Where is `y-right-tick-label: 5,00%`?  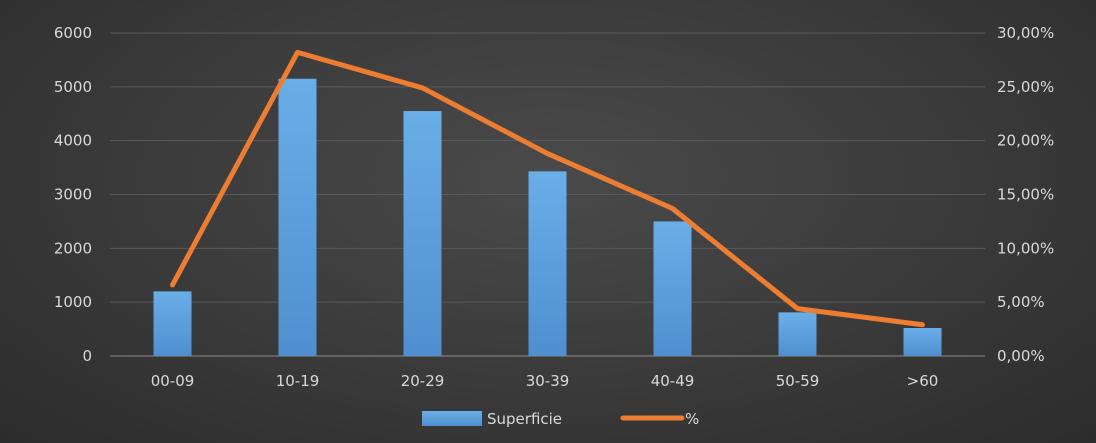
y-right-tick-label: 5,00% is located at coordinates (1021, 302).